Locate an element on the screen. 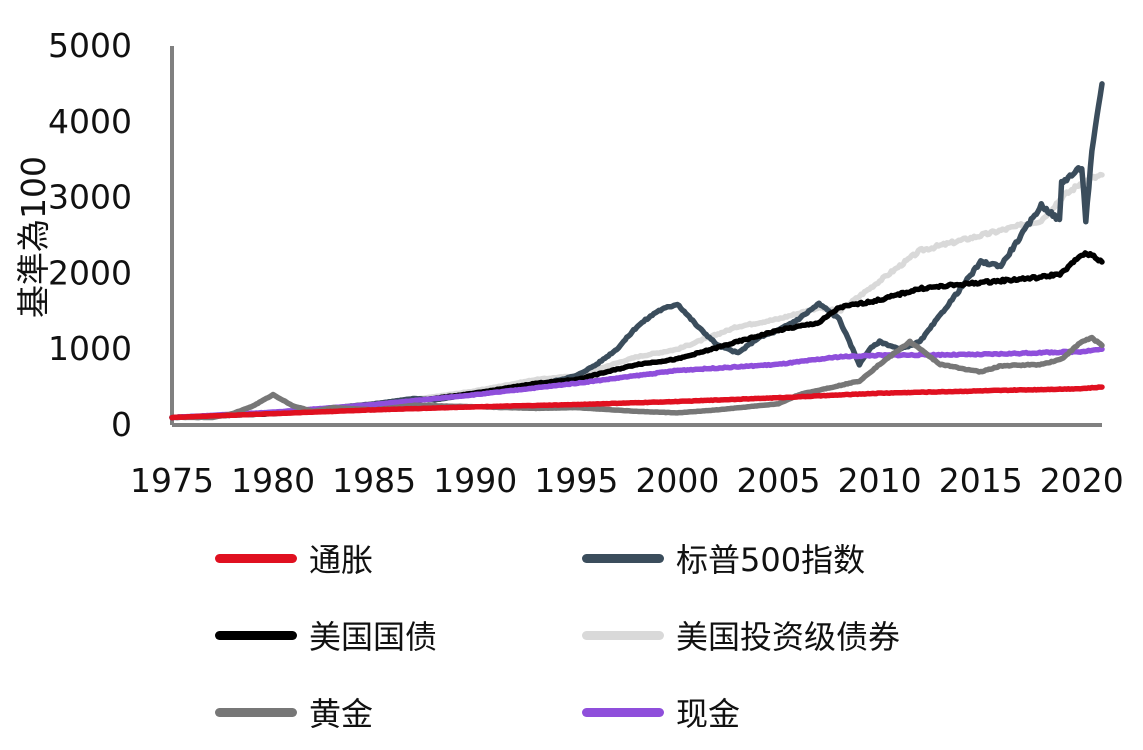 The height and width of the screenshot is (750, 1143). legend-label: 黄金 is located at coordinates (341, 714).